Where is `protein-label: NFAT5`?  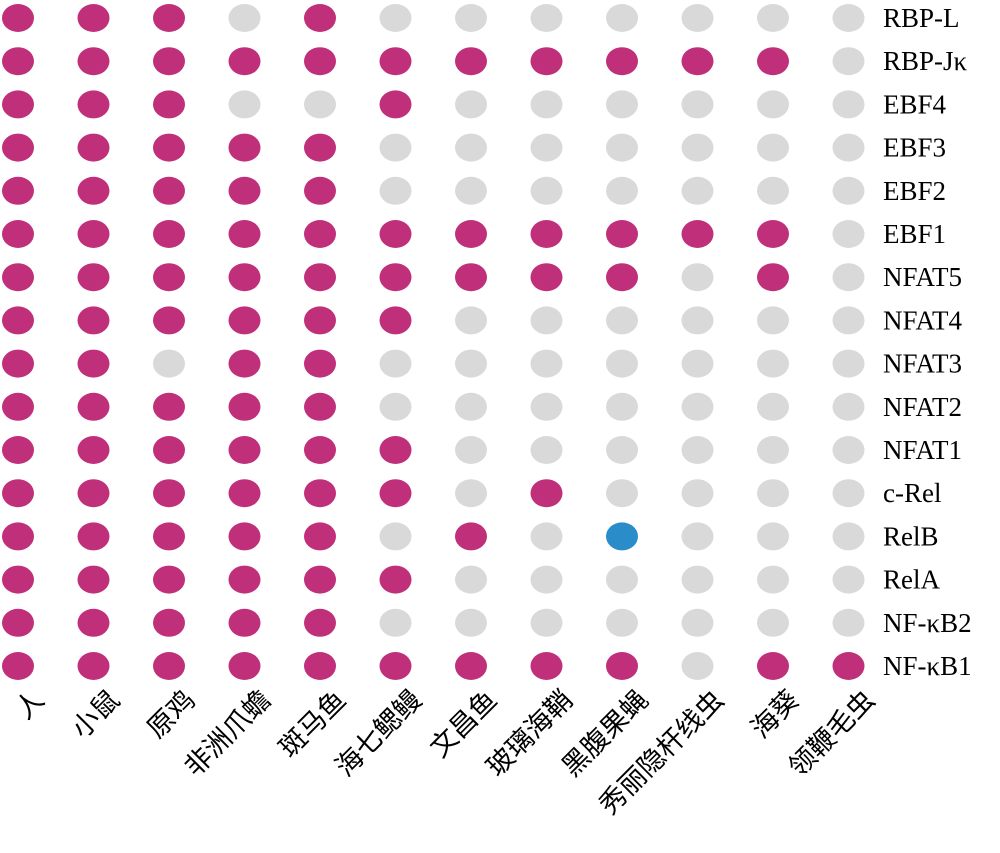 protein-label: NFAT5 is located at coordinates (922, 277).